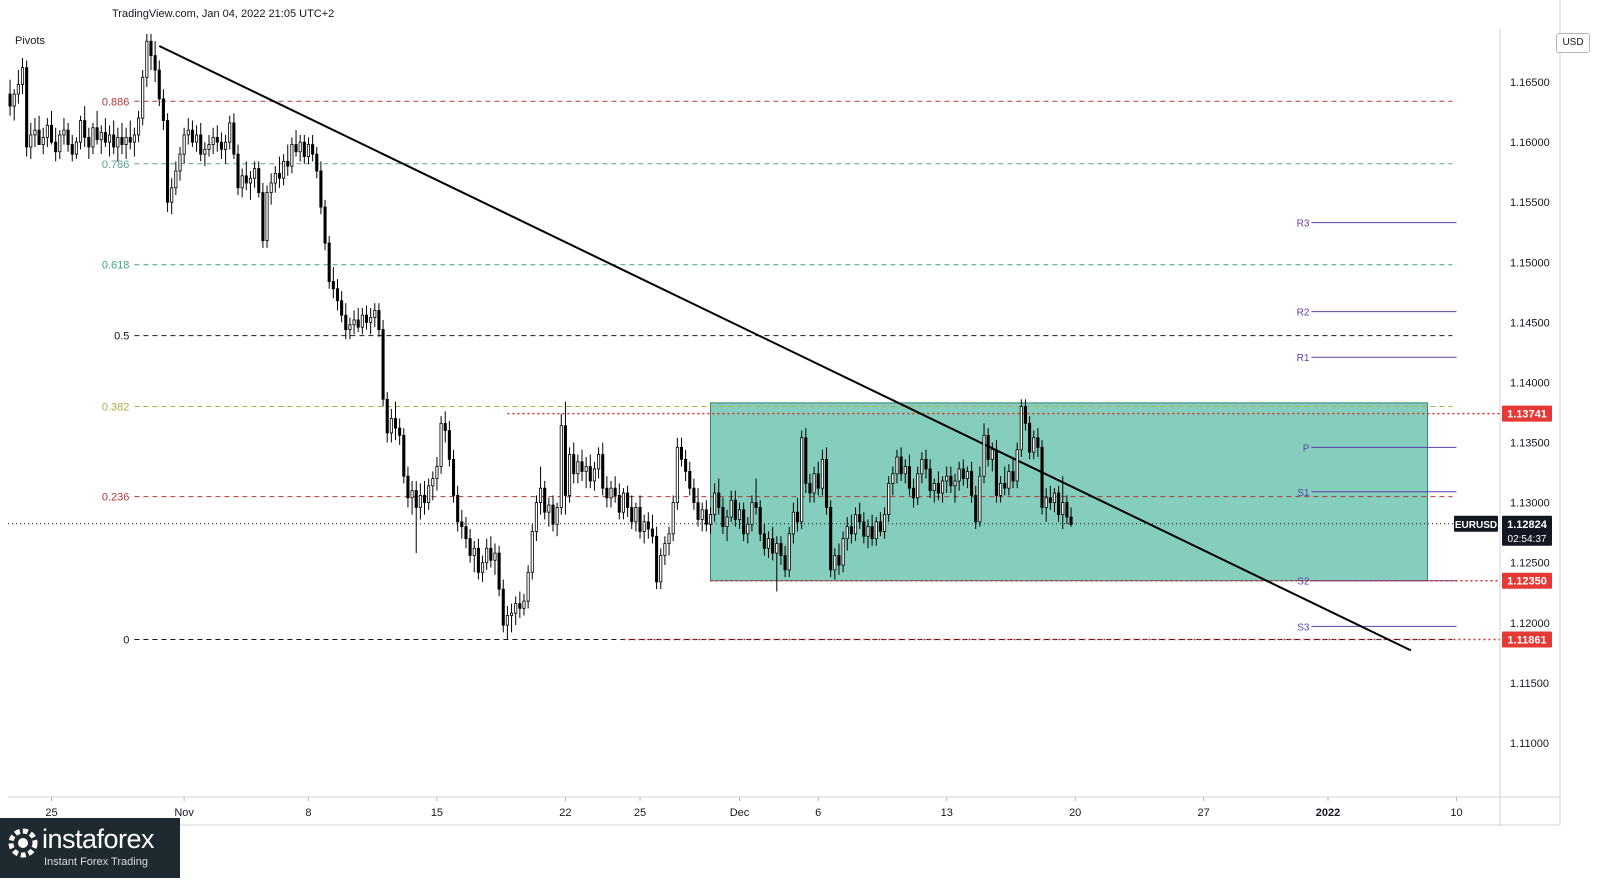 The image size is (1600, 883). What do you see at coordinates (116, 498) in the screenshot?
I see `fib-level-label: 0.236` at bounding box center [116, 498].